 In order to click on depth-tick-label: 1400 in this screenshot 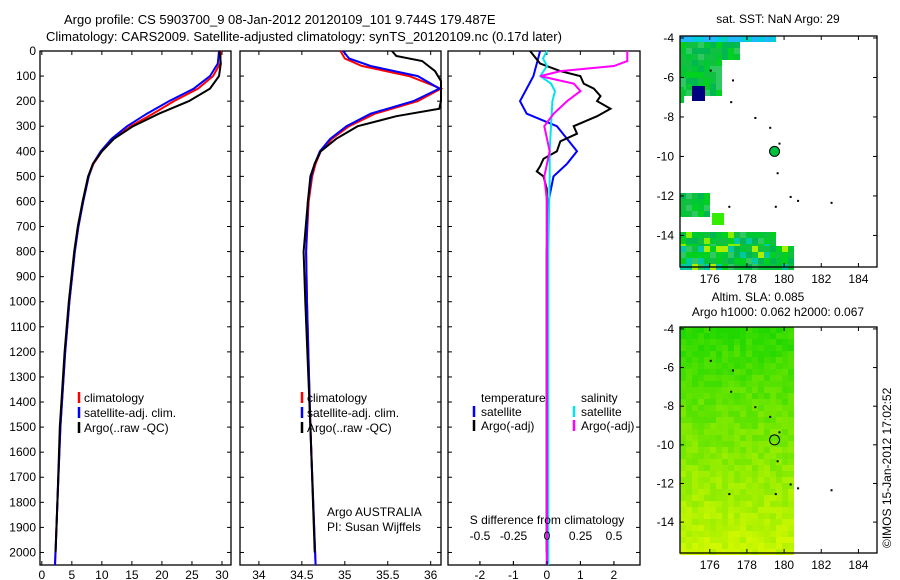, I will do `click(22, 402)`.